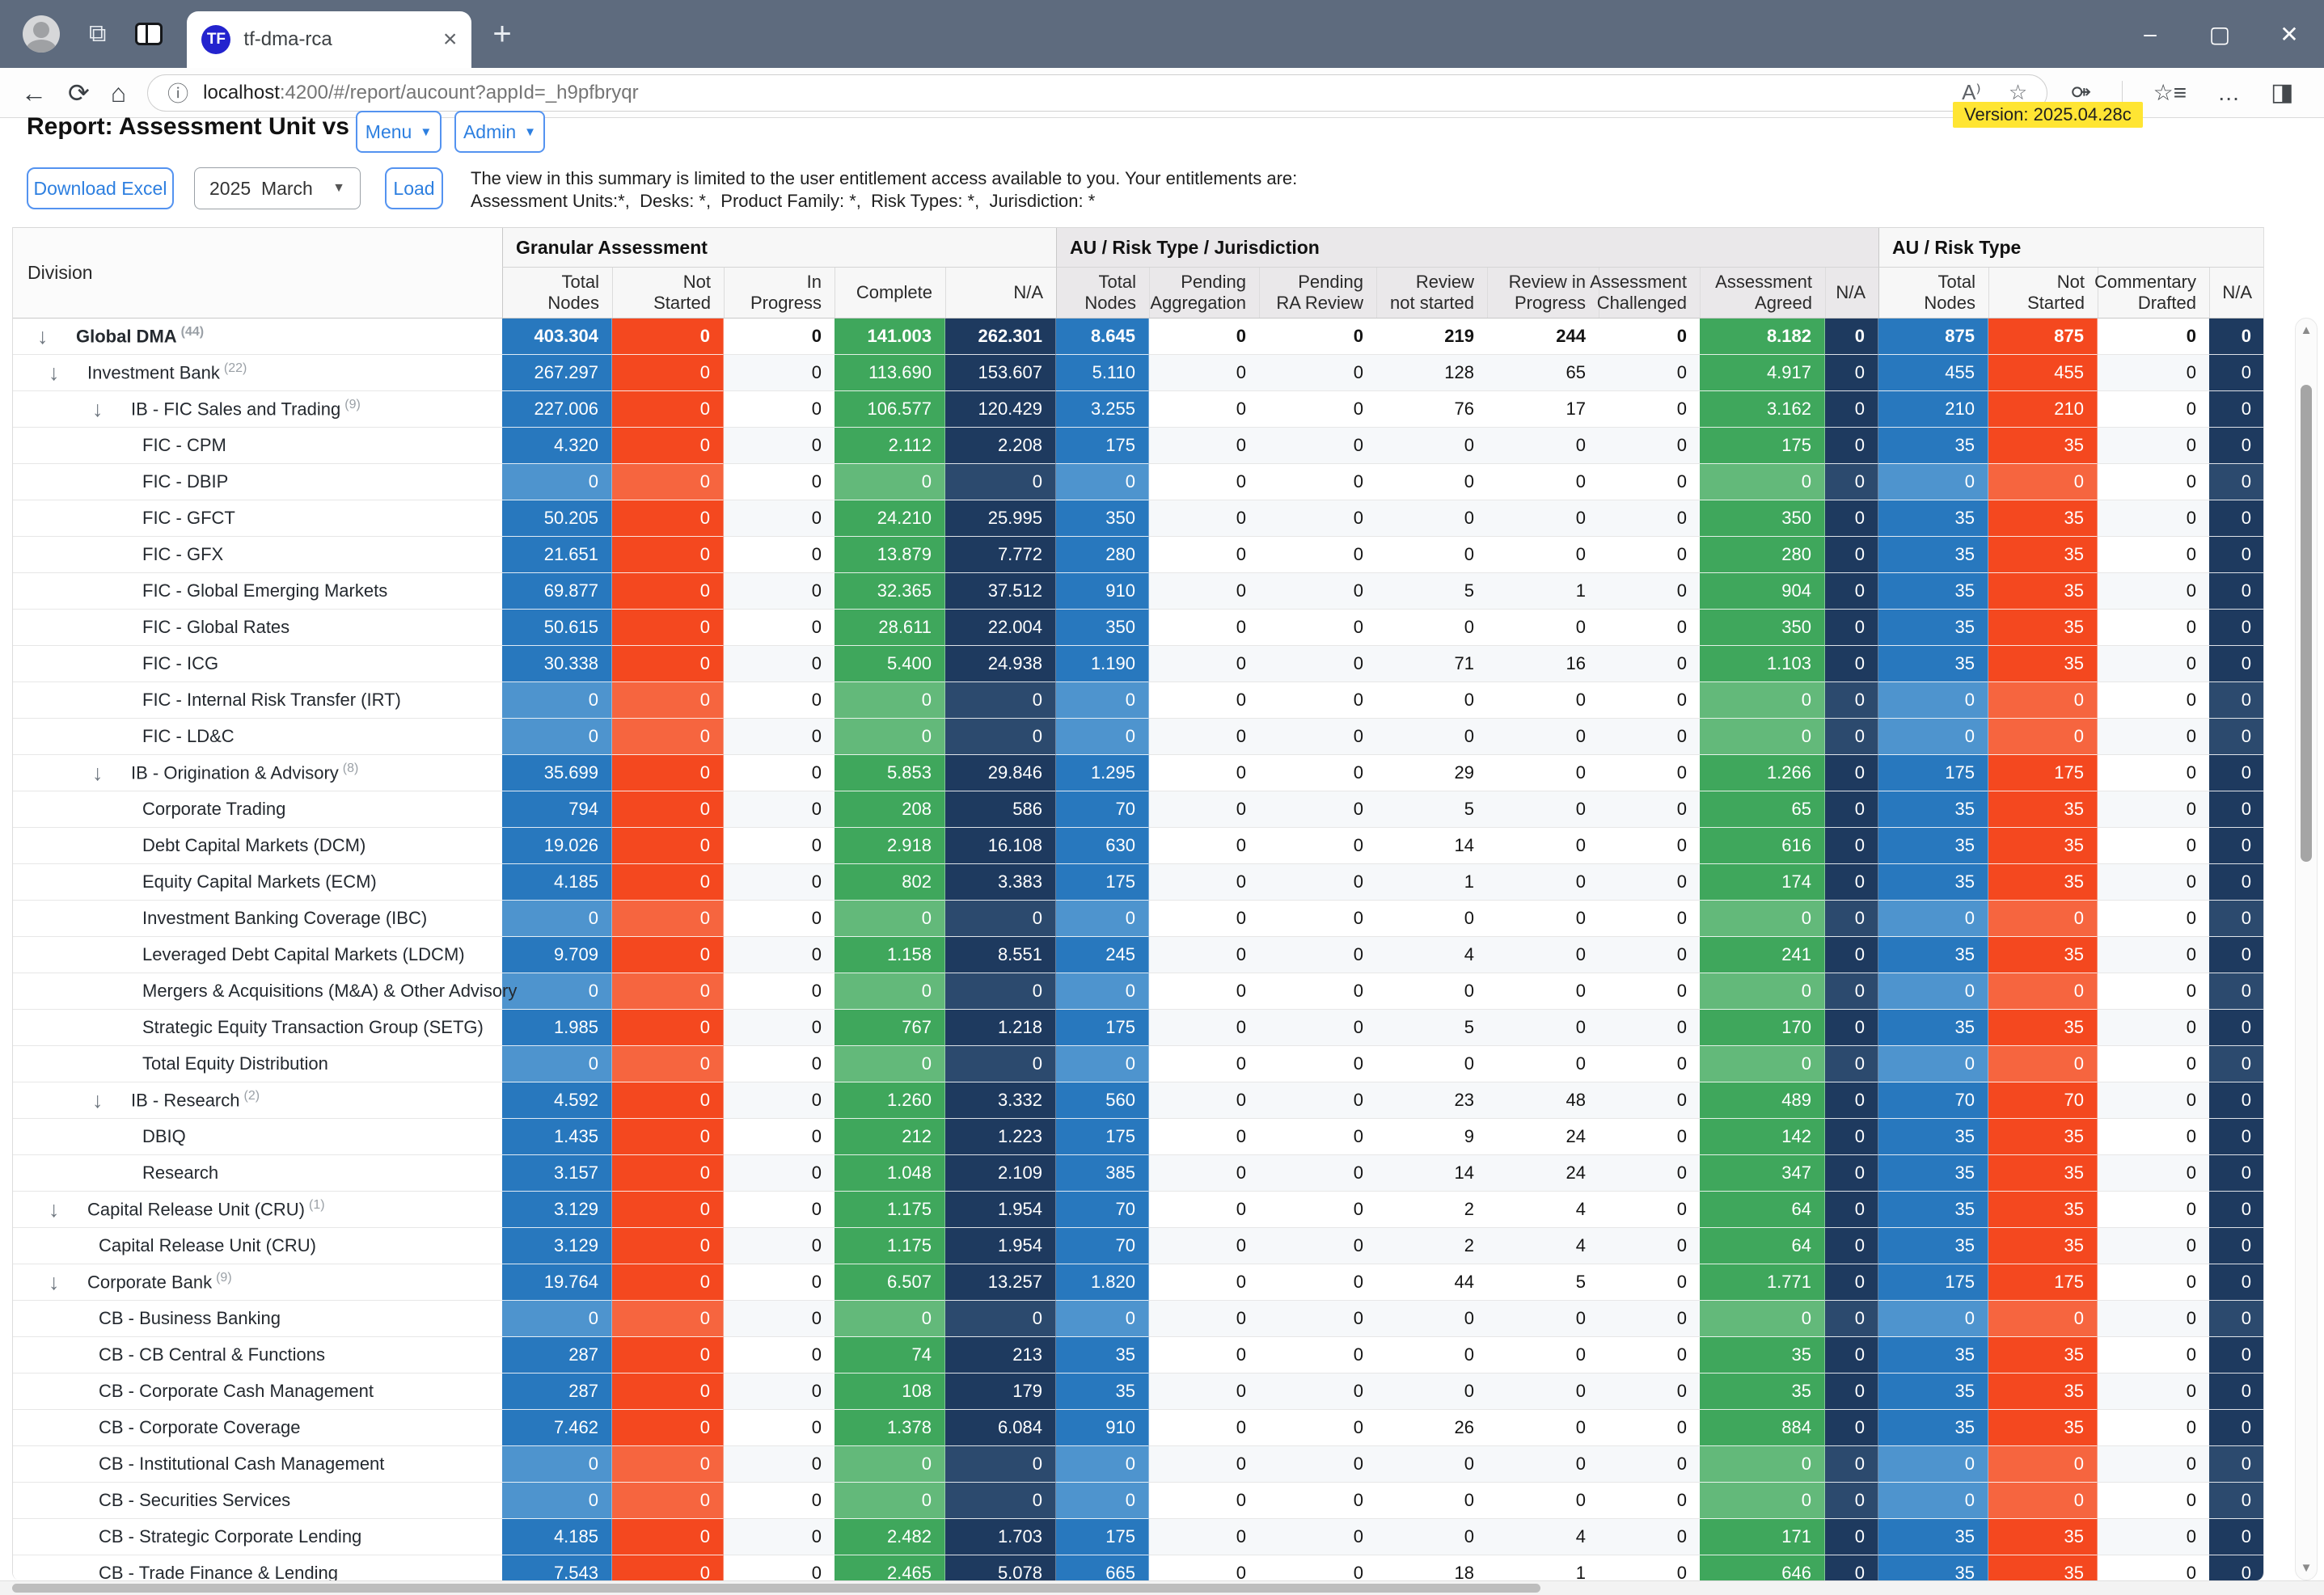  Describe the element at coordinates (2150, 33) in the screenshot. I see `minimize-icon: –` at that location.